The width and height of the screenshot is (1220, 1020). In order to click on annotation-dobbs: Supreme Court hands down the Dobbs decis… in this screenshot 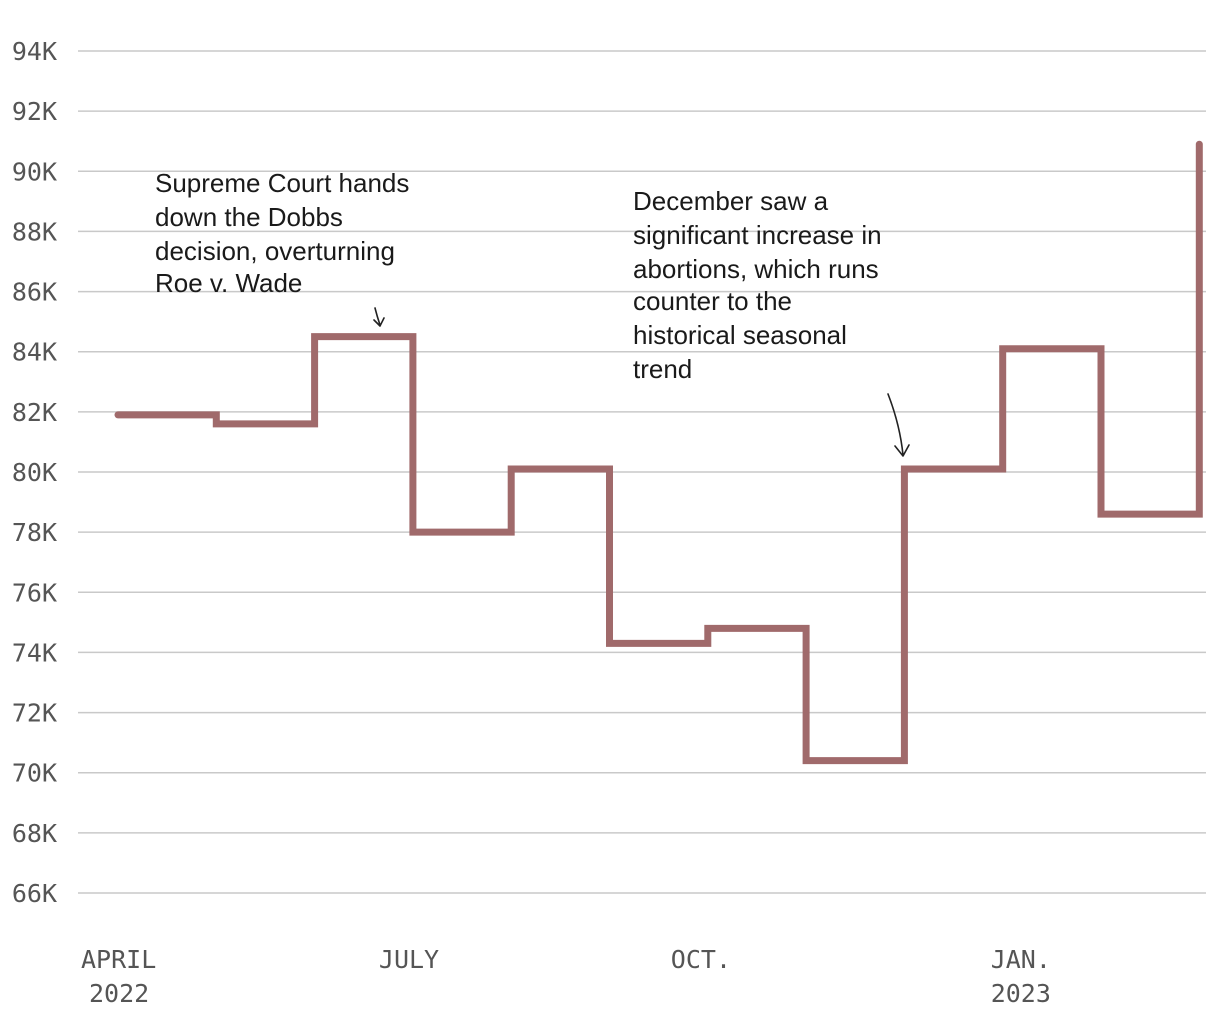, I will do `click(282, 247)`.